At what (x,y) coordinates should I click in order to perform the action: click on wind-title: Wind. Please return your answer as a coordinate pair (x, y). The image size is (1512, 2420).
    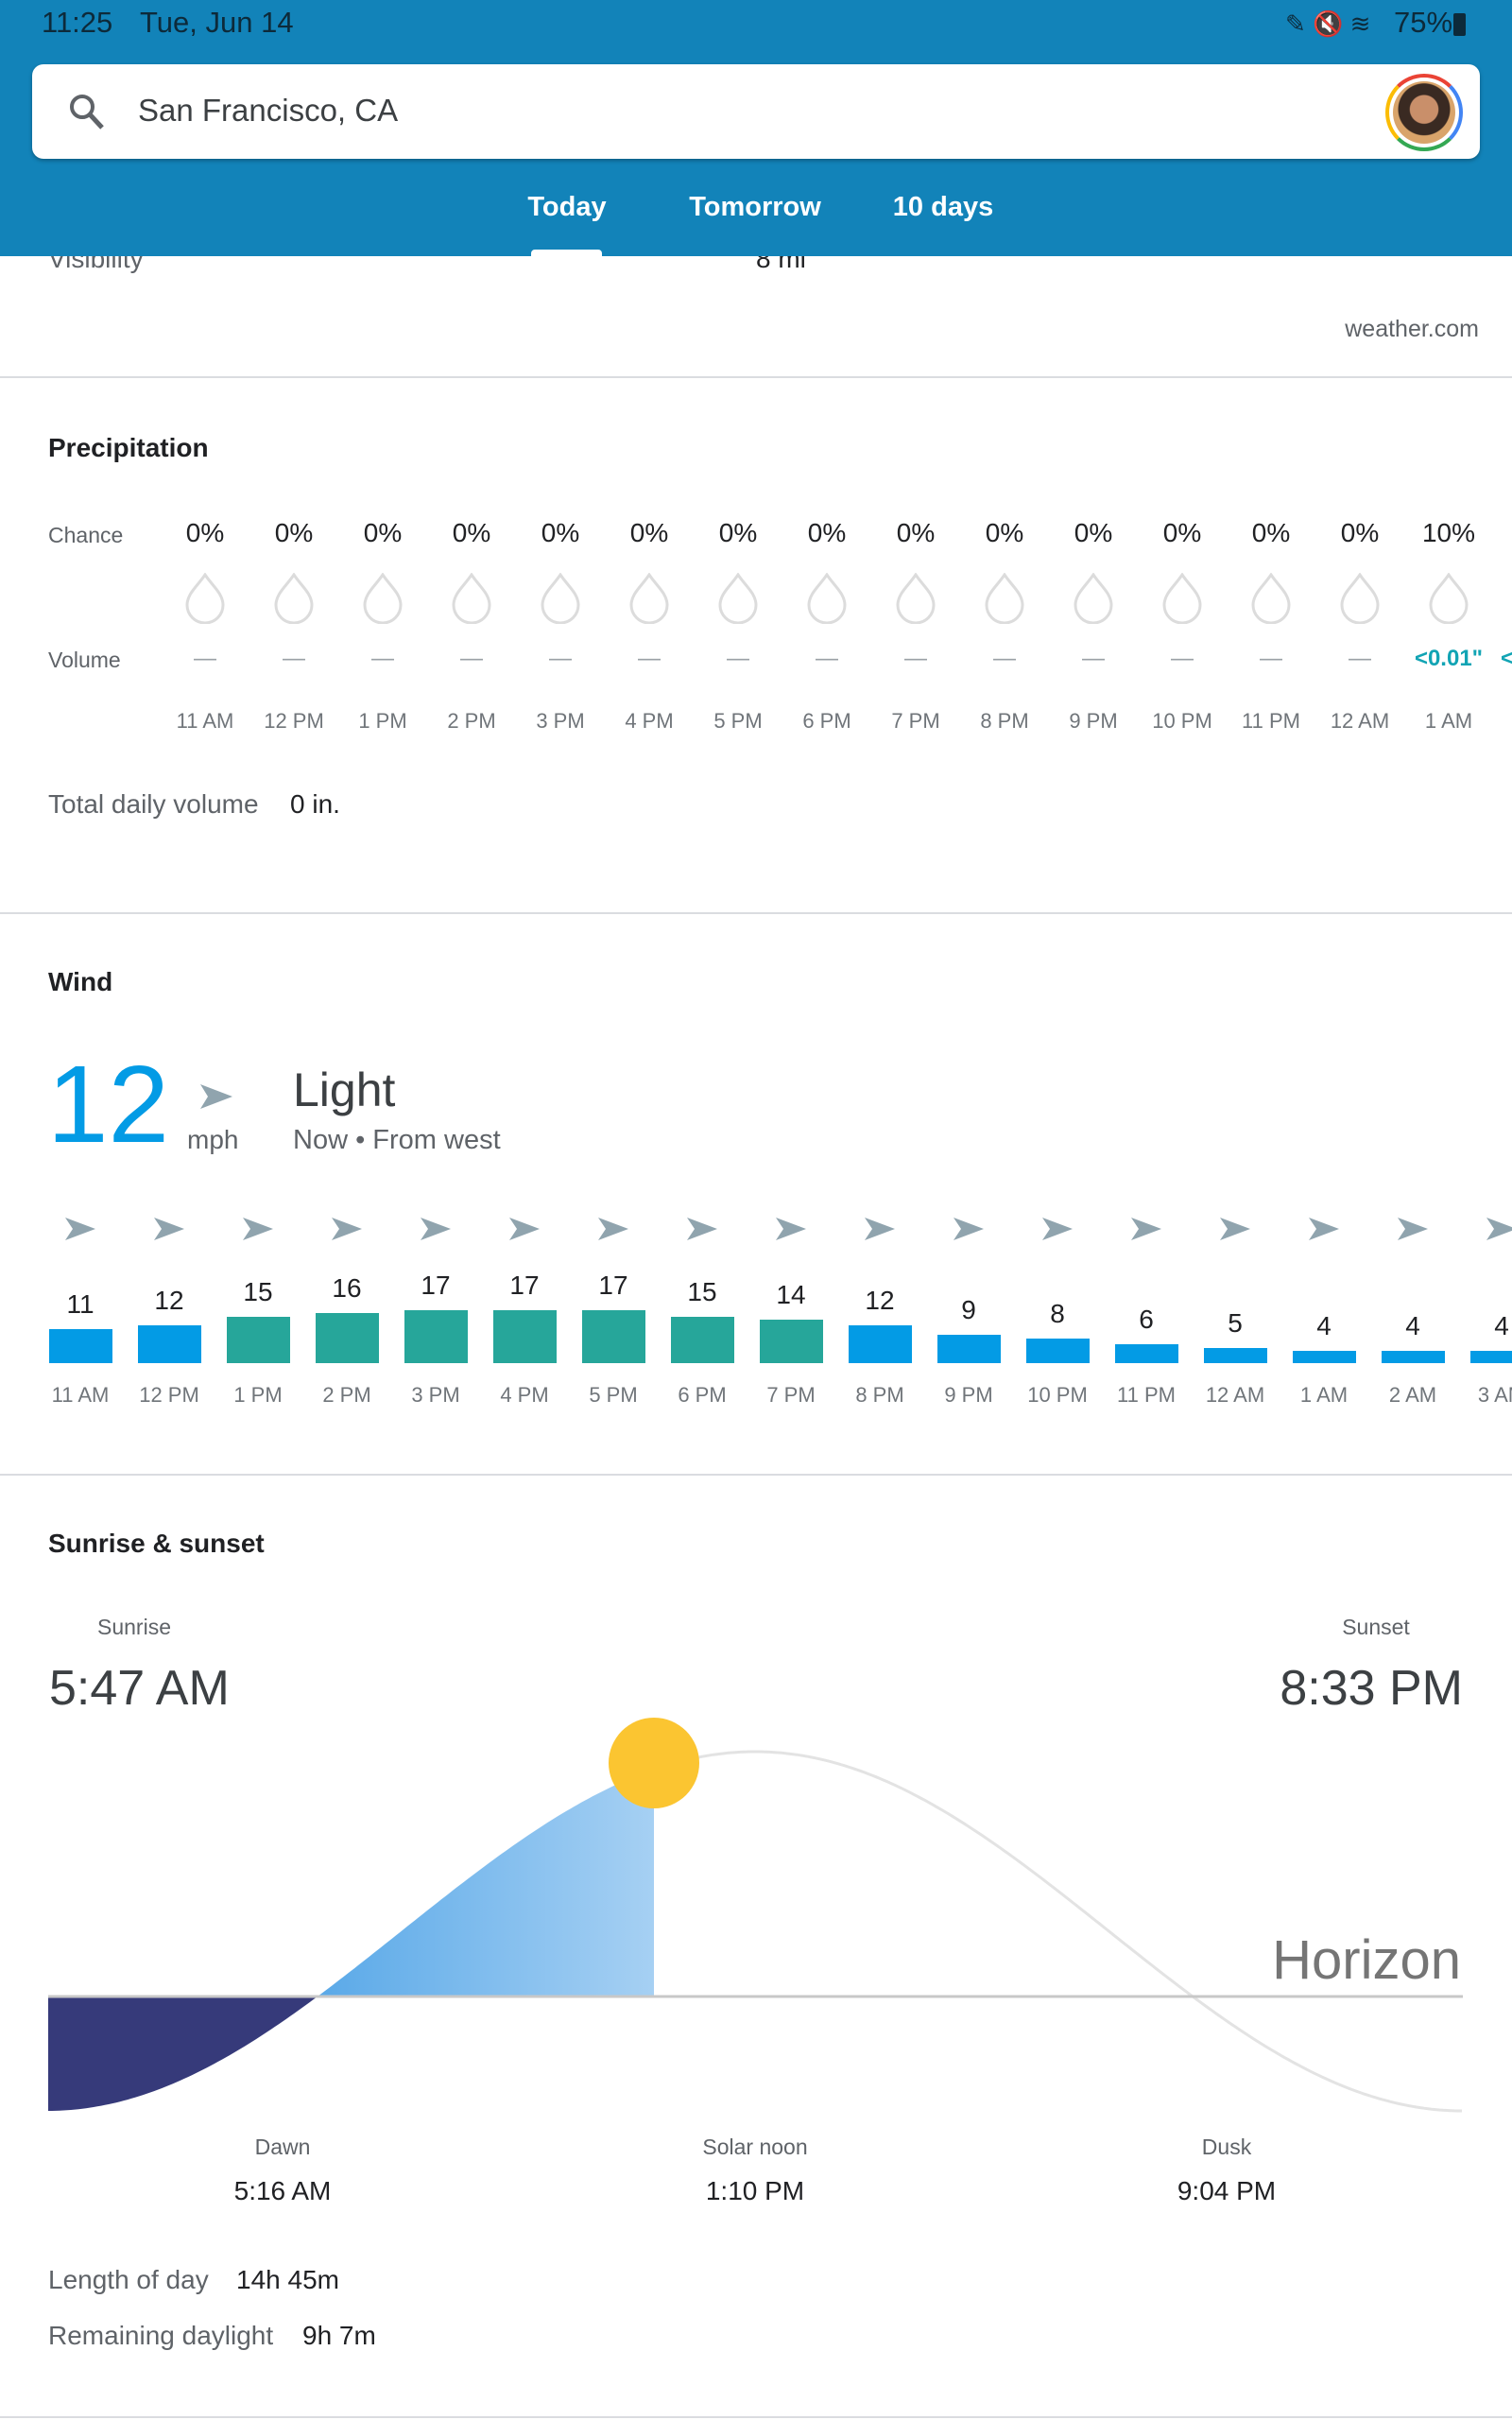
    Looking at the image, I should click on (80, 982).